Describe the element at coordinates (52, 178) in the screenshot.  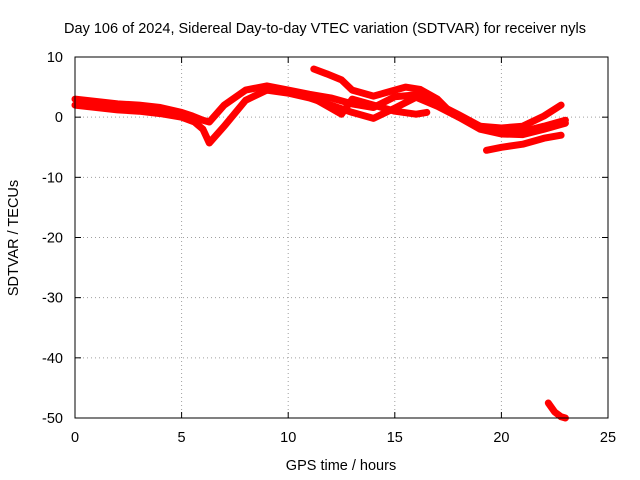
I see `y-tick-label: -10` at that location.